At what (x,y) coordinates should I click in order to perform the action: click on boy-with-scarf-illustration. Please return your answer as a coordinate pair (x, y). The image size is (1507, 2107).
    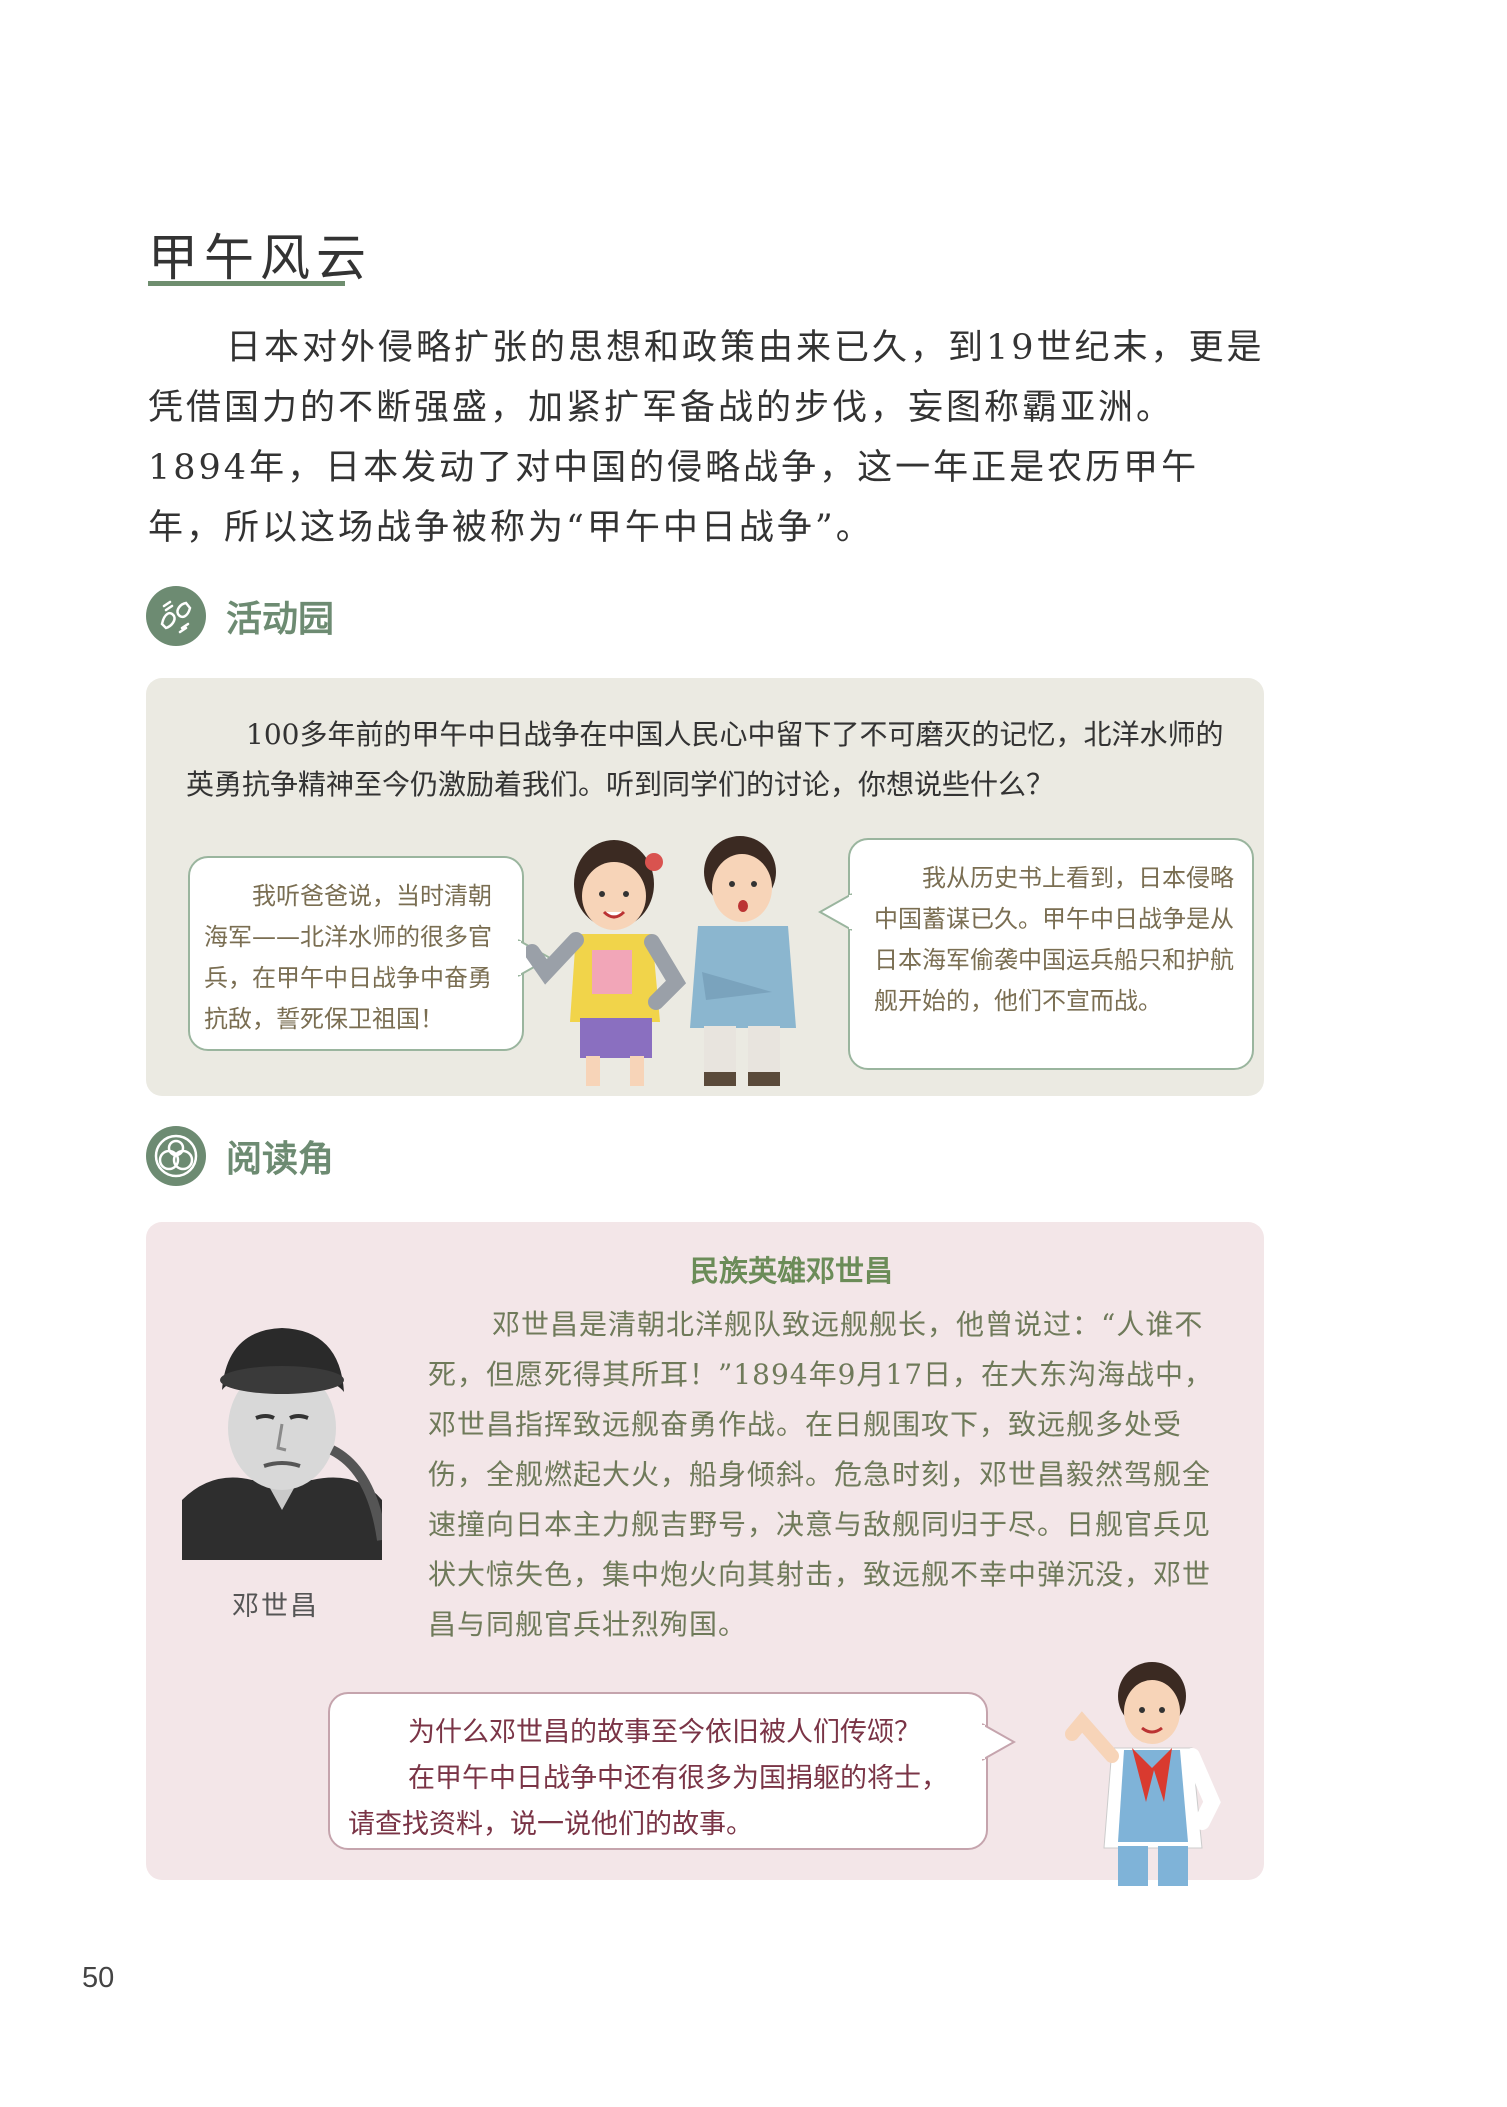
    Looking at the image, I should click on (1143, 1774).